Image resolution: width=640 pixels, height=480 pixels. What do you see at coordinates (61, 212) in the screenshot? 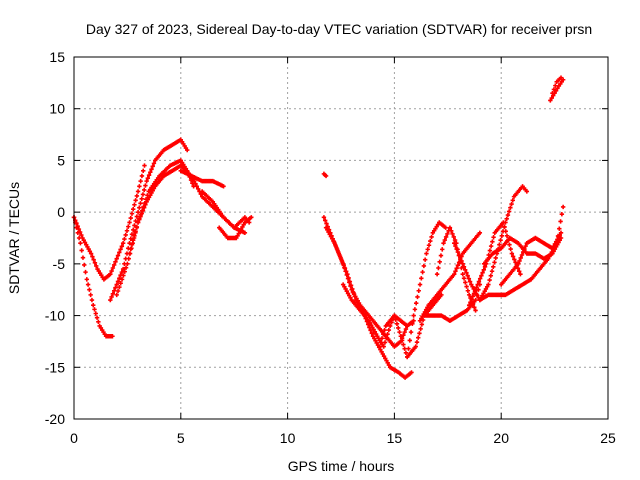
I see `y-tick-label: 0` at bounding box center [61, 212].